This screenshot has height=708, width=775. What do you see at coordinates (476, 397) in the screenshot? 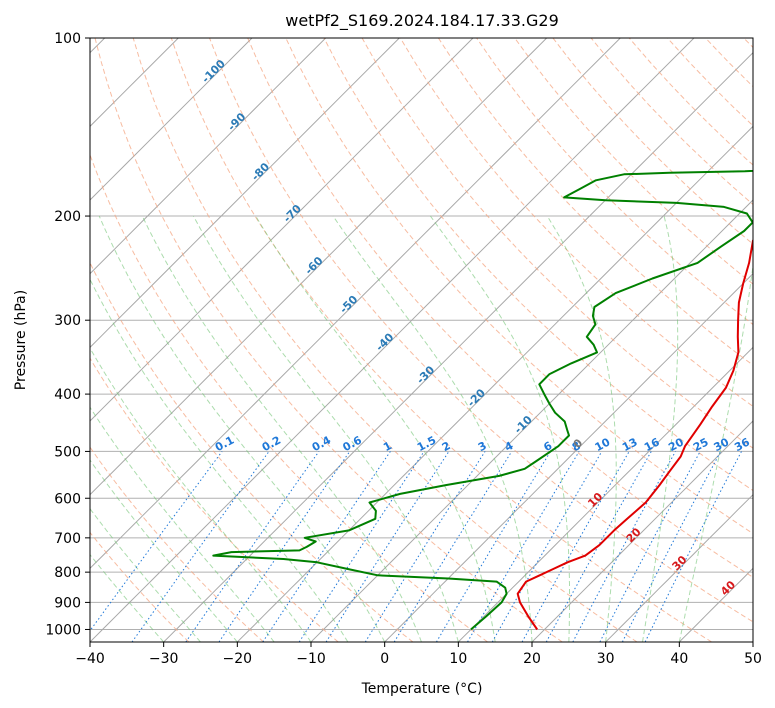
I see `isotherm-label: -20` at bounding box center [476, 397].